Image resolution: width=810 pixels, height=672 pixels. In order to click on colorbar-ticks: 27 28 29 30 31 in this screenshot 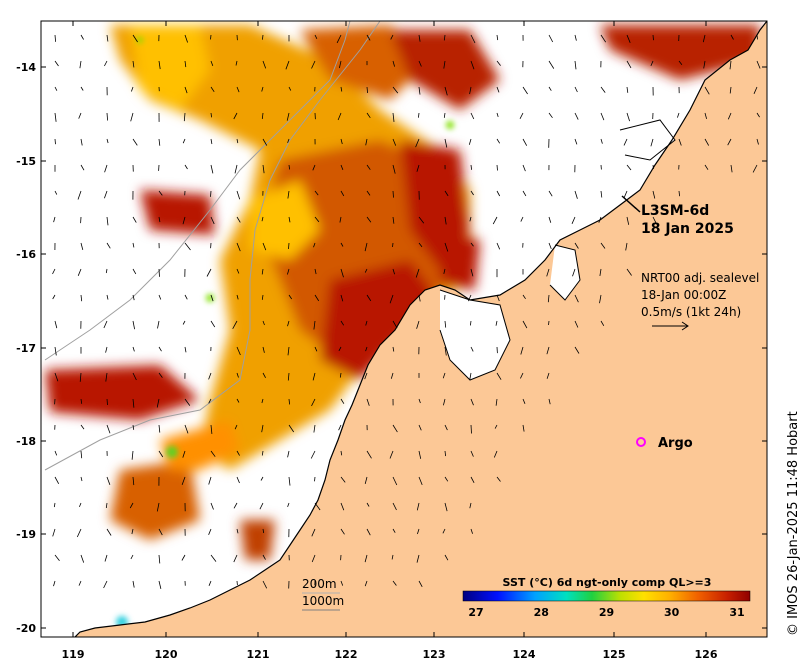, I will do `click(606, 612)`.